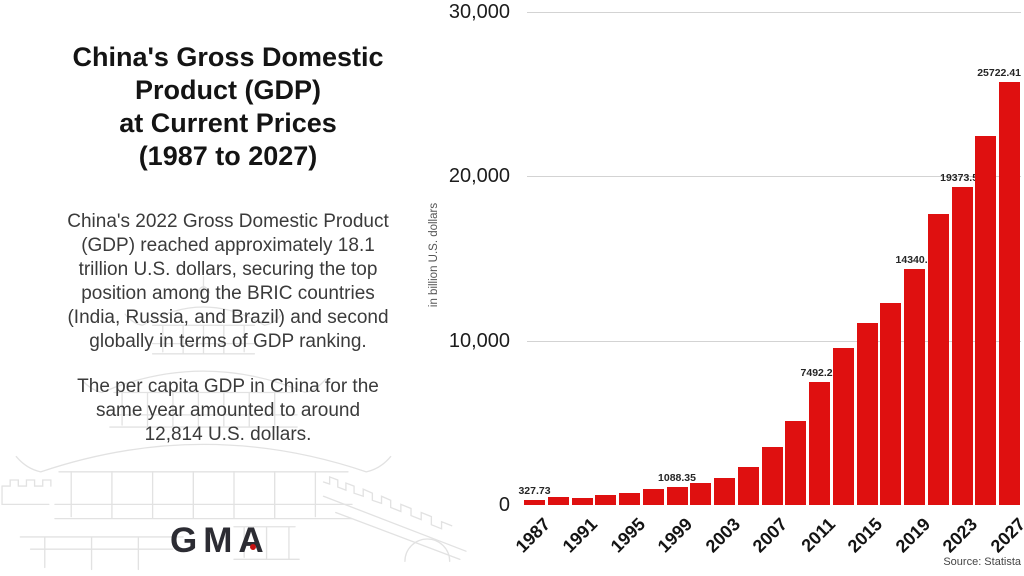  What do you see at coordinates (960, 535) in the screenshot?
I see `x-tick-label-2023: 2023` at bounding box center [960, 535].